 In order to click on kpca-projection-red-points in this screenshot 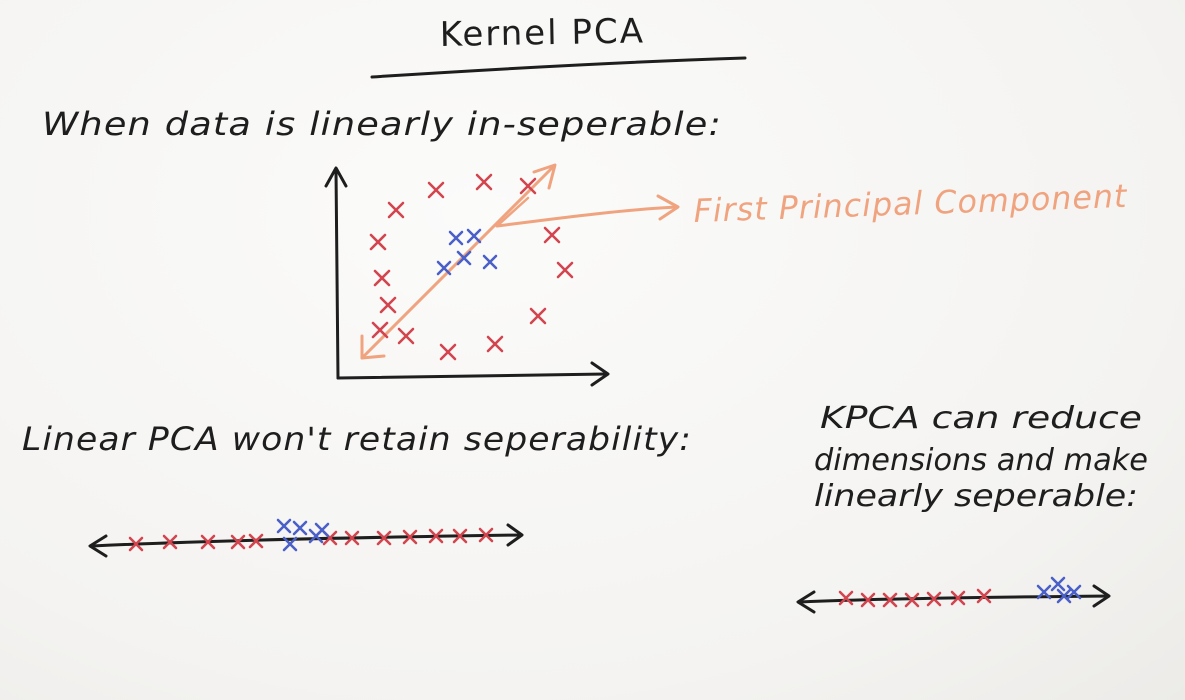, I will do `click(915, 598)`.